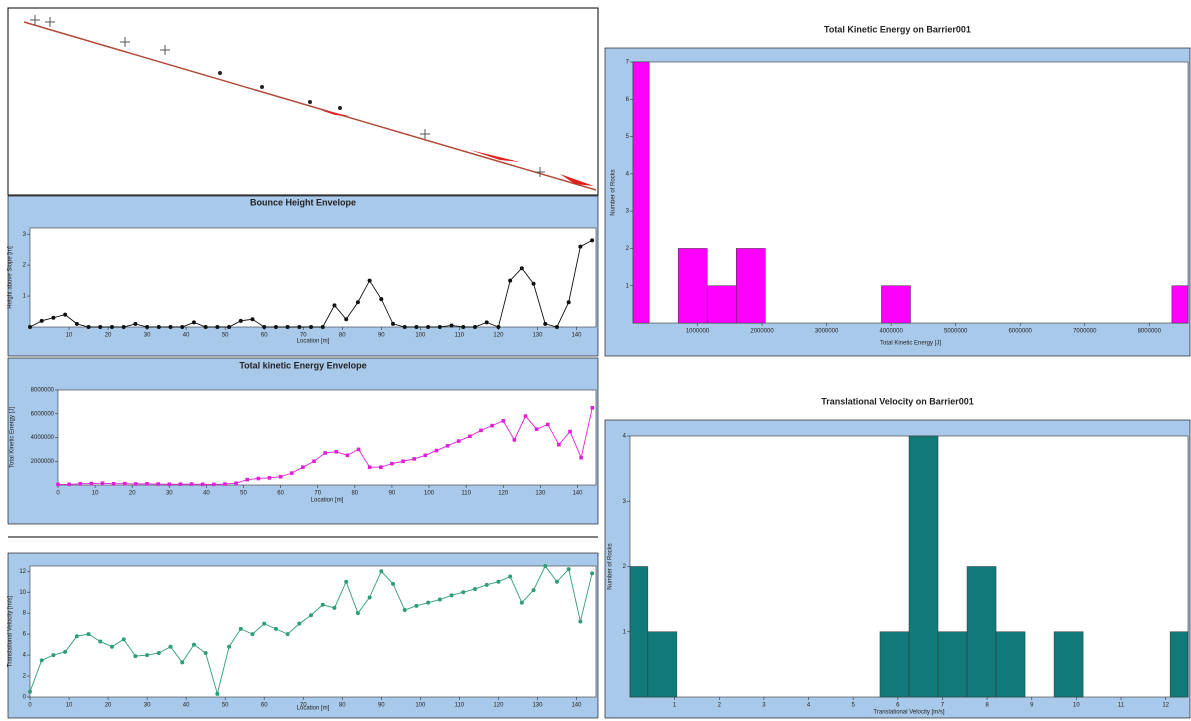 The width and height of the screenshot is (1191, 721). What do you see at coordinates (1021, 332) in the screenshot?
I see `x-tick-label: 6000000` at bounding box center [1021, 332].